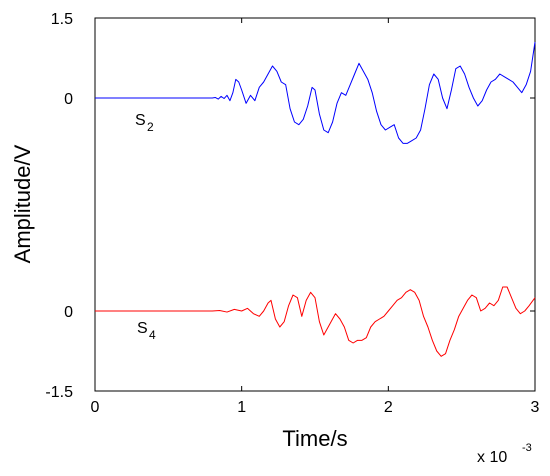 This screenshot has height=476, width=550. What do you see at coordinates (388, 407) in the screenshot?
I see `x-tick-label: 2` at bounding box center [388, 407].